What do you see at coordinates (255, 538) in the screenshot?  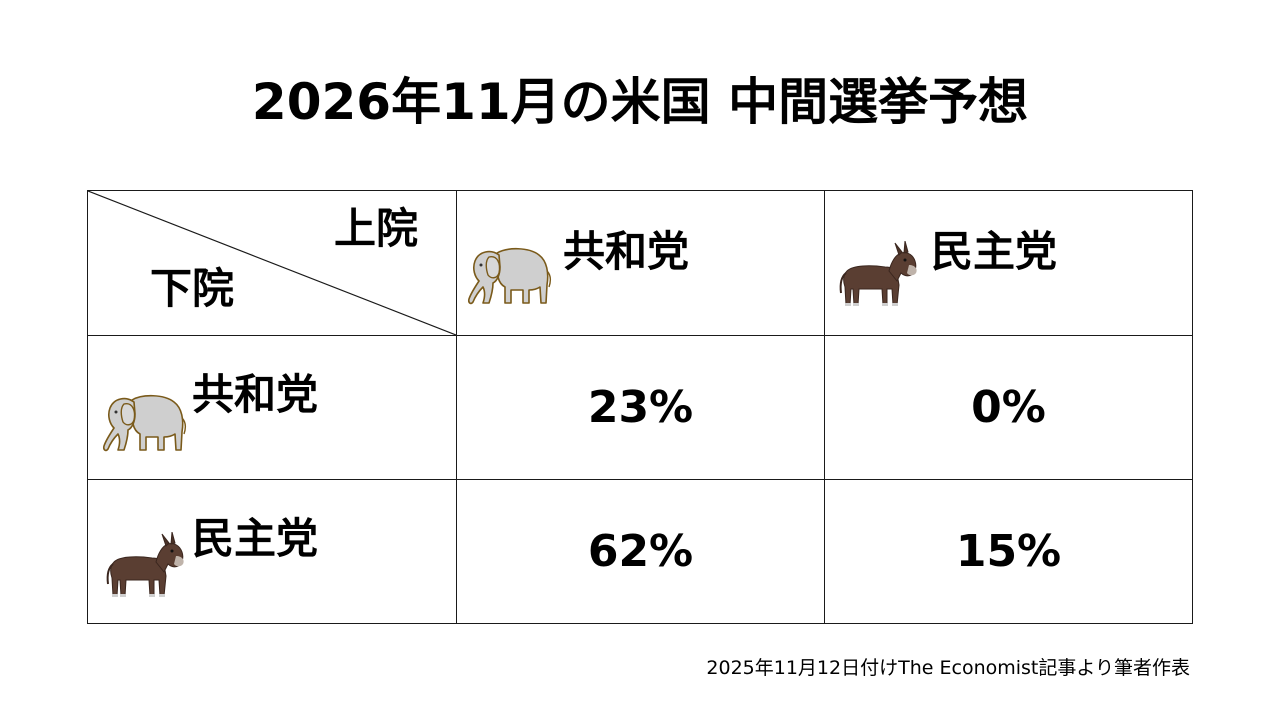 I see `row-header-label: 民主党` at bounding box center [255, 538].